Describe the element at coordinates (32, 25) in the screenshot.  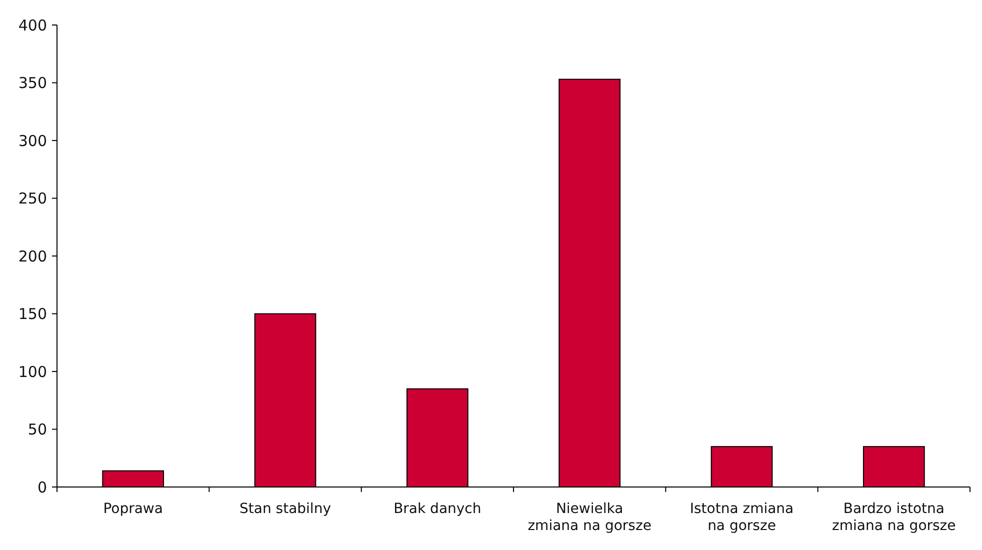
I see `y-tick-label: 400` at that location.